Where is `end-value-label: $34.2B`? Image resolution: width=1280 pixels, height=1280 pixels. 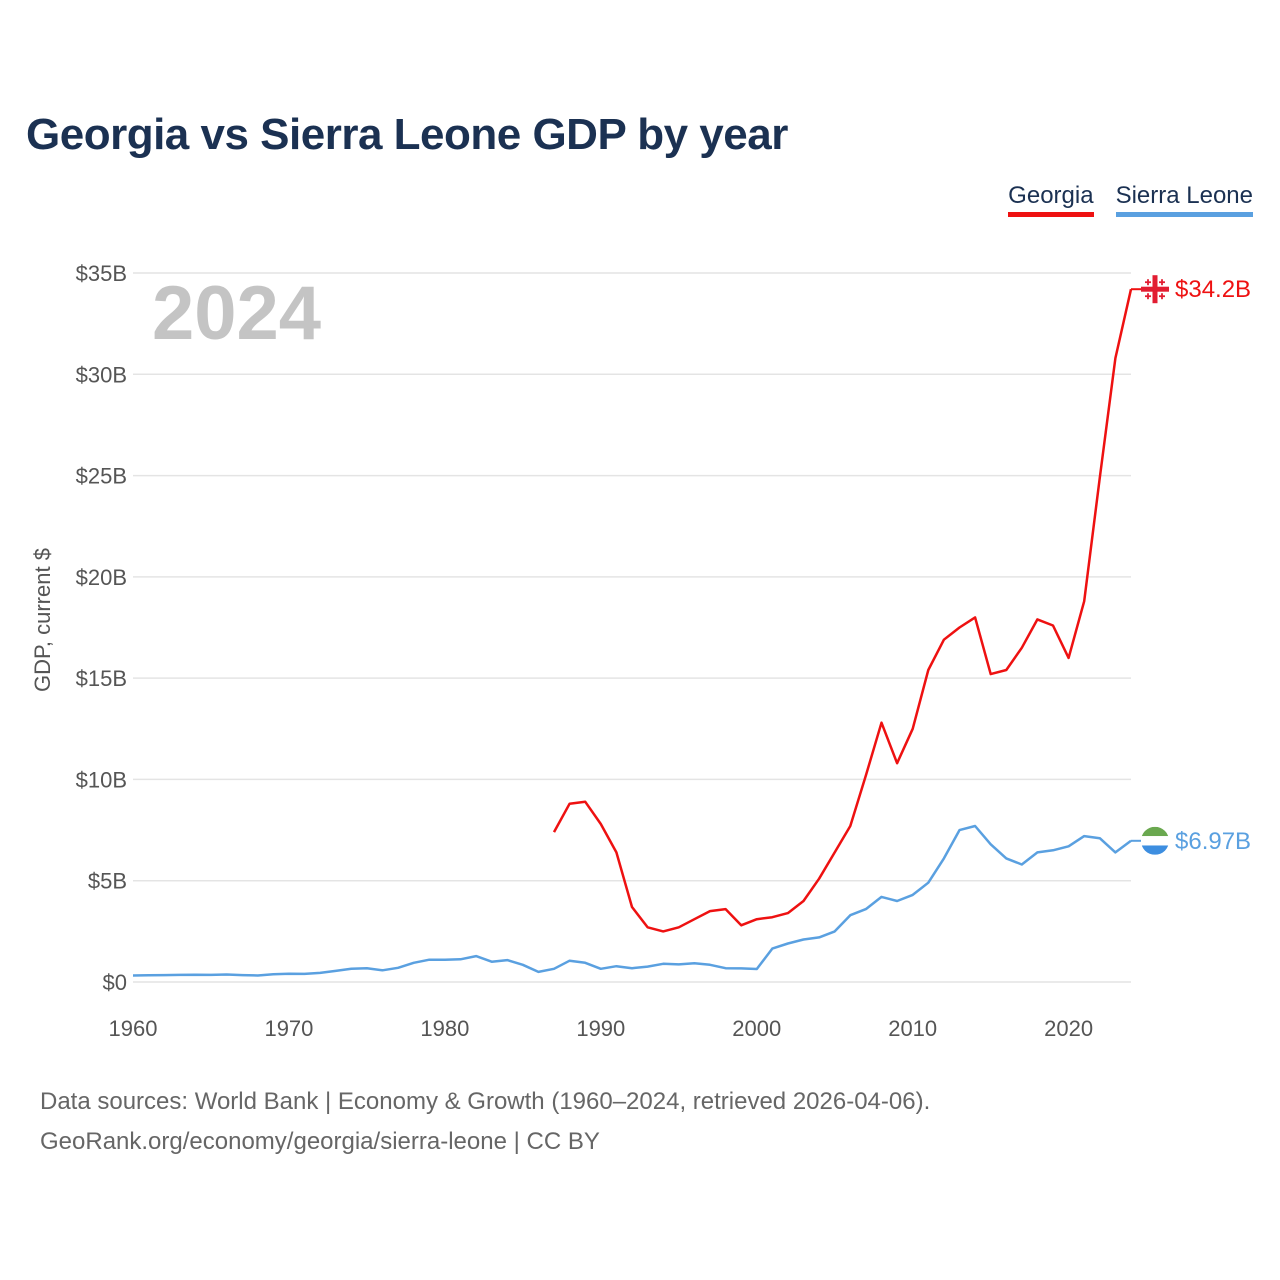
end-value-label: $34.2B is located at coordinates (1213, 289).